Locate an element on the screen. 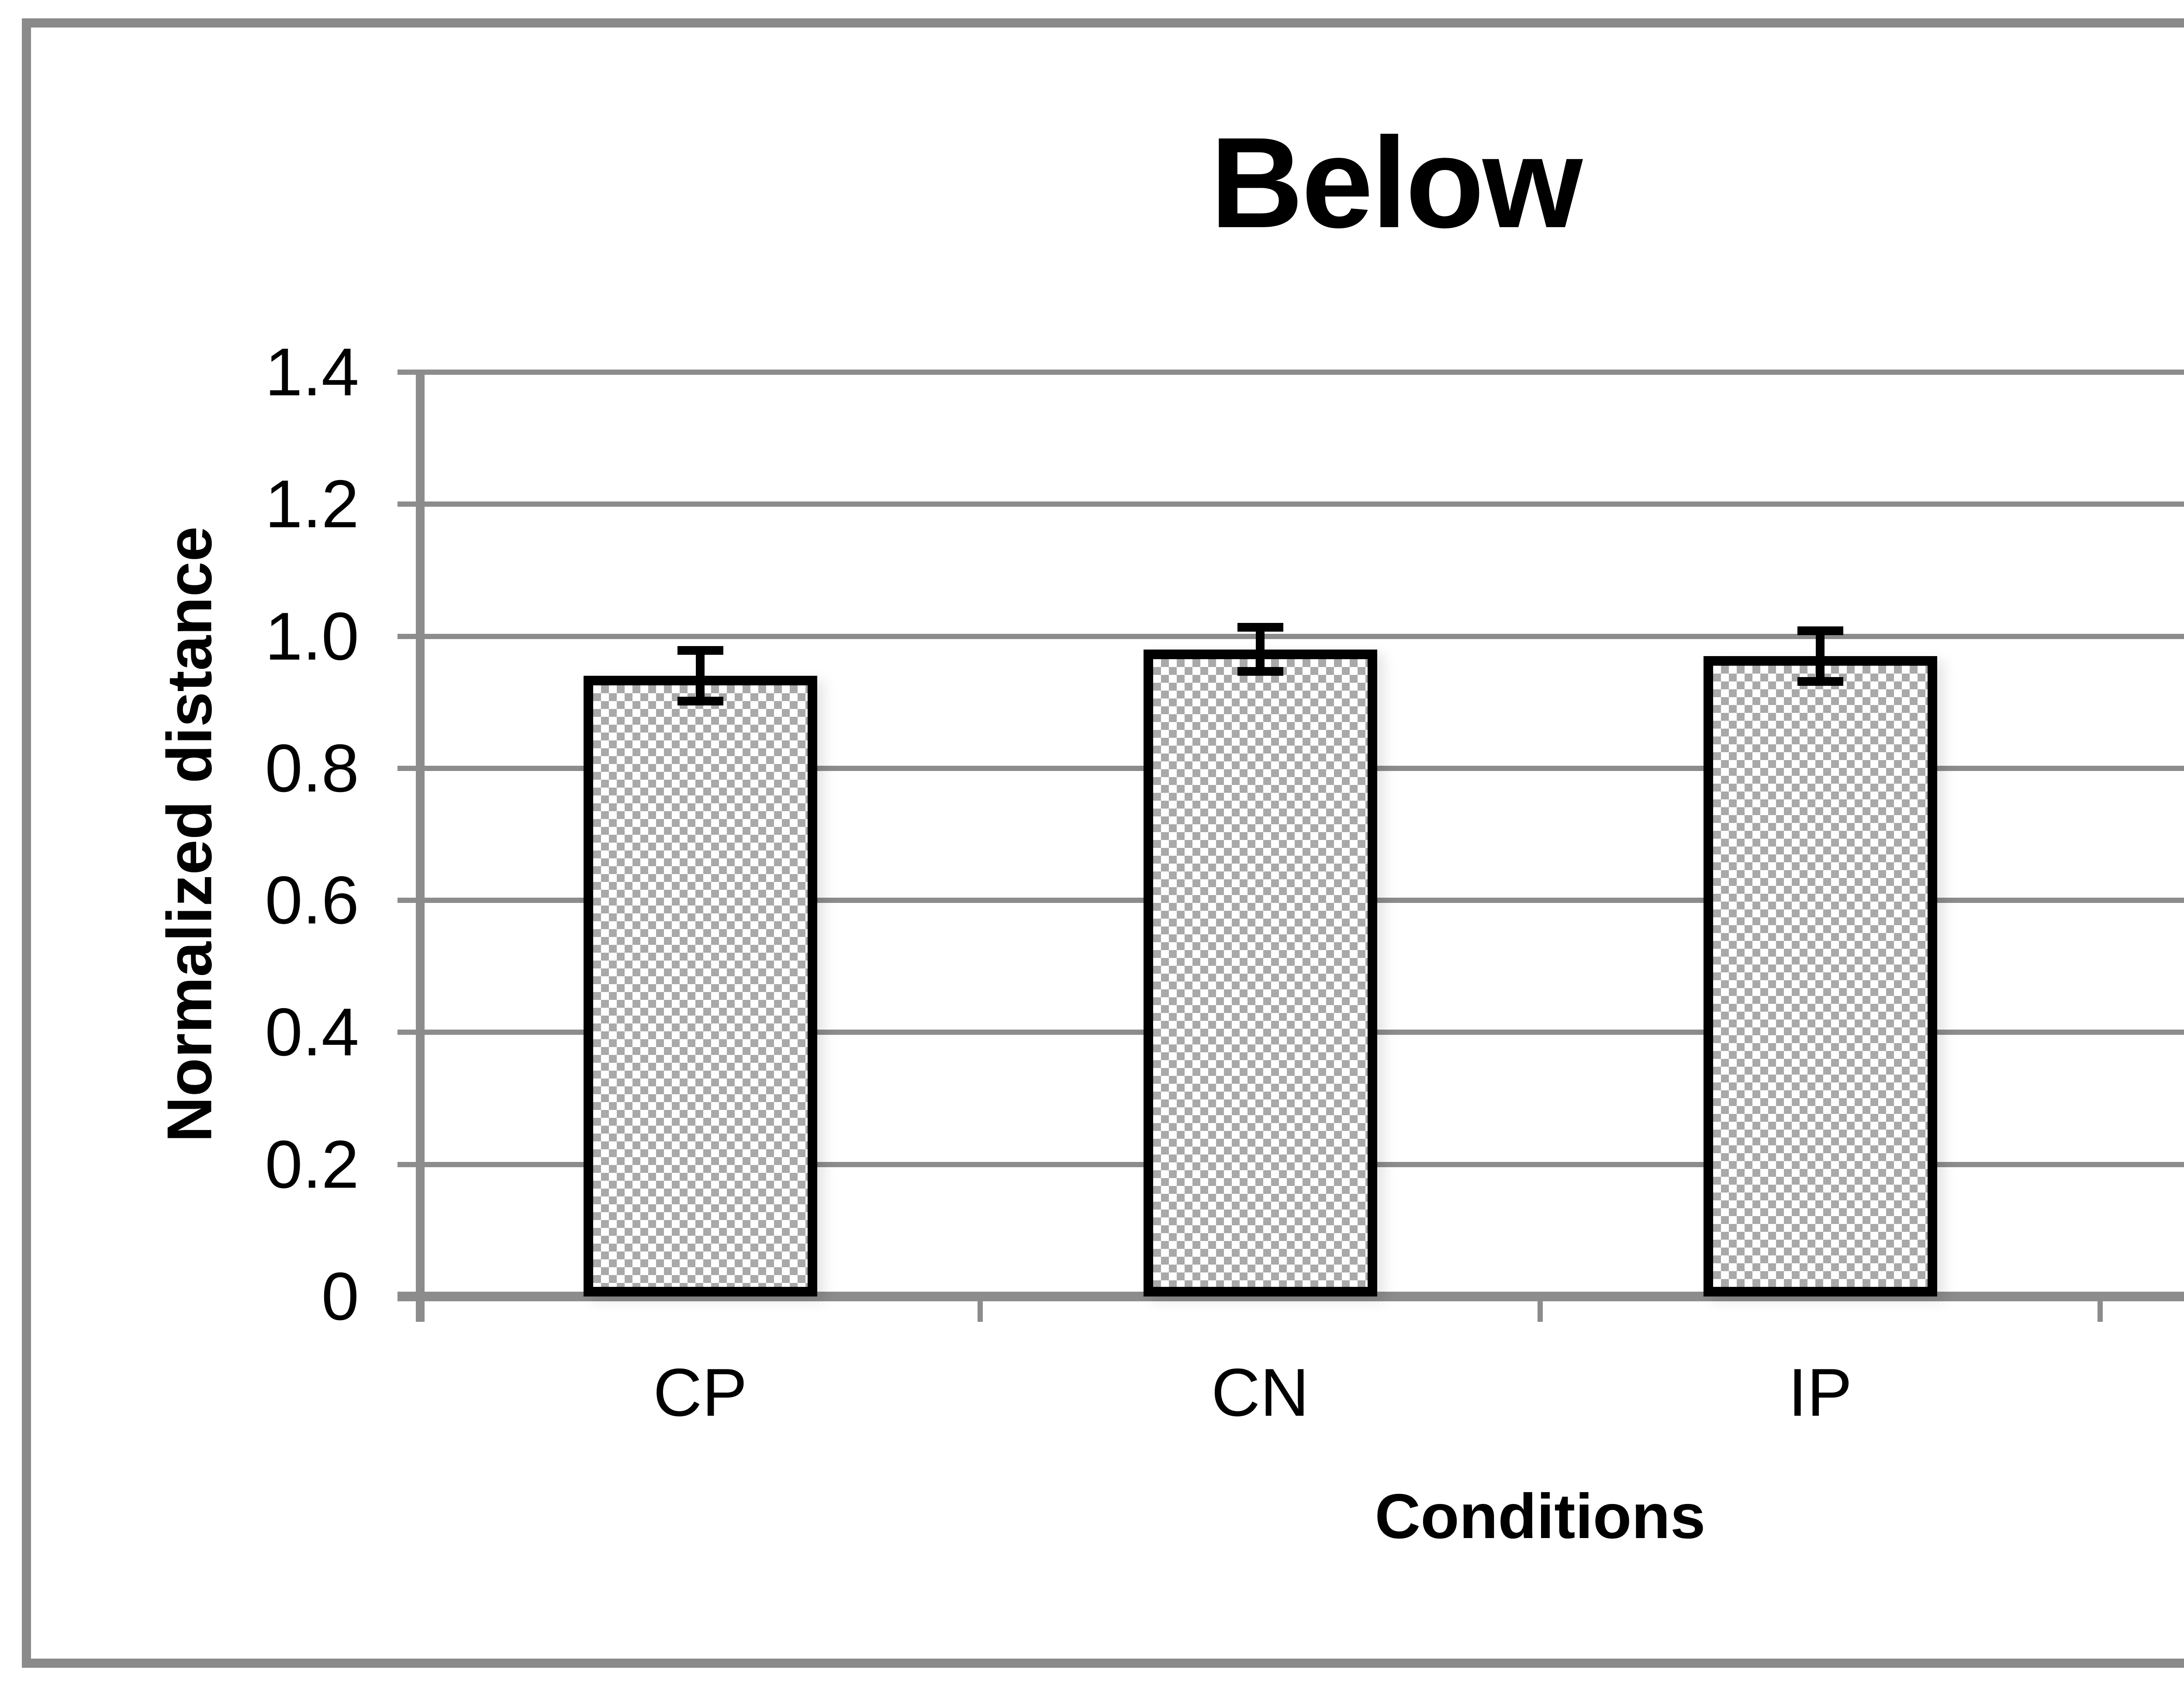 Image resolution: width=2184 pixels, height=1687 pixels. y-tick-label: 0 is located at coordinates (340, 1296).